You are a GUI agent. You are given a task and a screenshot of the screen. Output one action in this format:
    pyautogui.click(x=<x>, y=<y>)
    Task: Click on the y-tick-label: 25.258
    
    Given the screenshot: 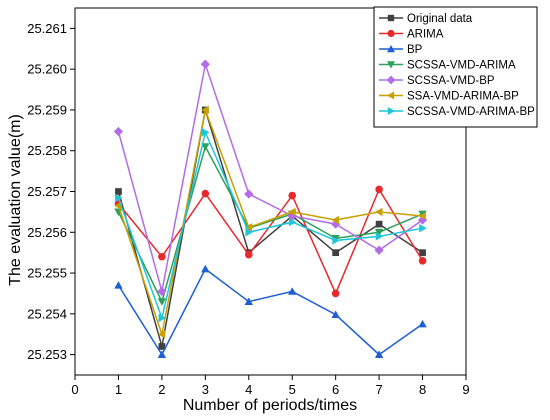 What is the action you would take?
    pyautogui.click(x=47, y=150)
    